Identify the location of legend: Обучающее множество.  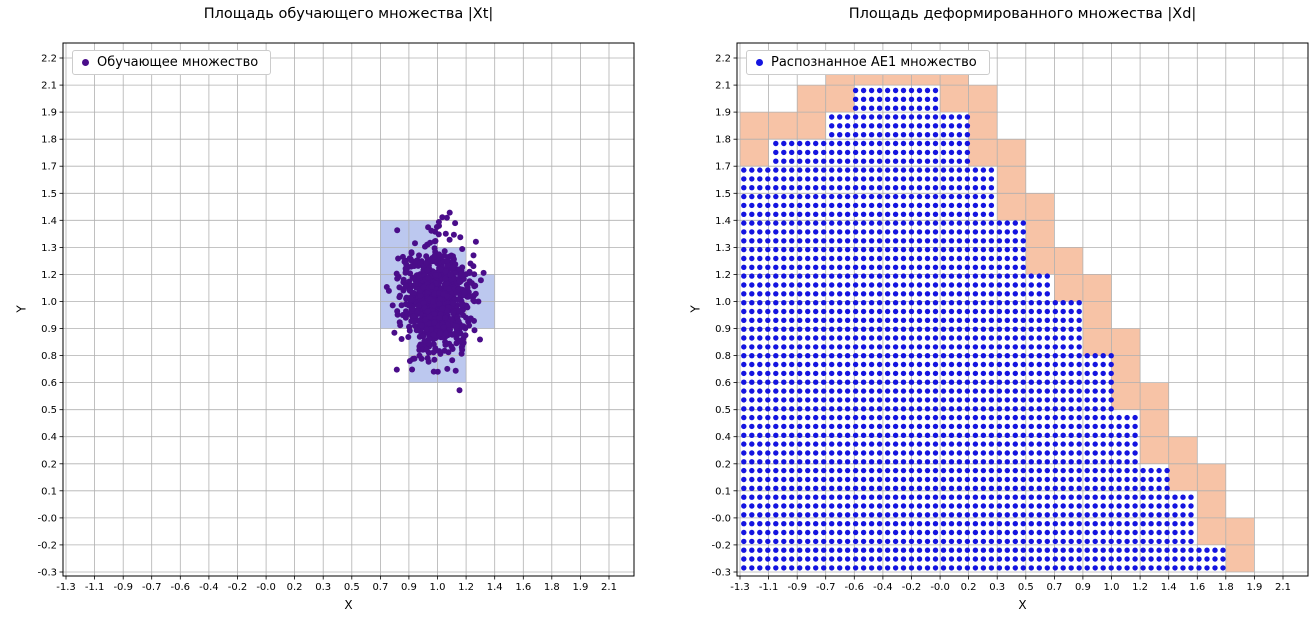
(172, 62).